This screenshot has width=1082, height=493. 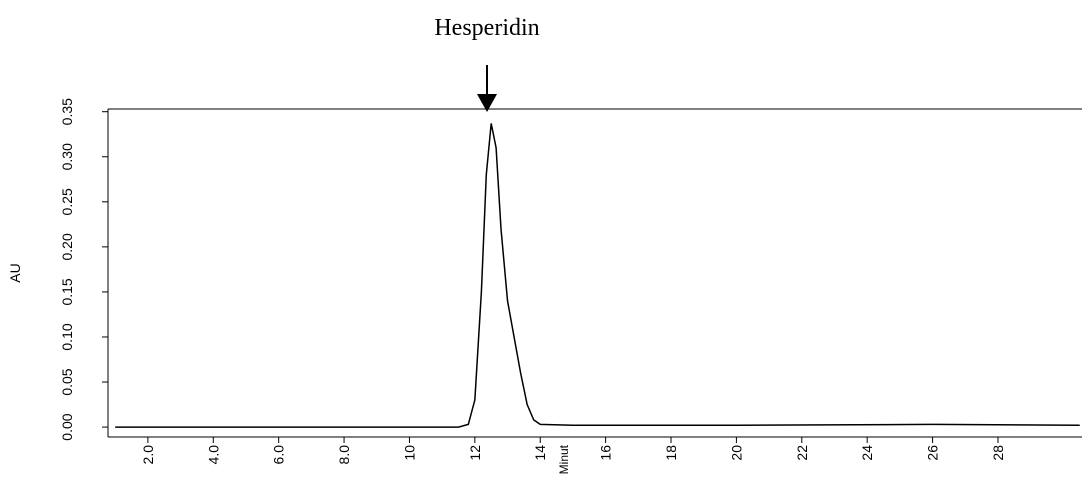 What do you see at coordinates (67, 426) in the screenshot?
I see `y-tick-label: 0.00` at bounding box center [67, 426].